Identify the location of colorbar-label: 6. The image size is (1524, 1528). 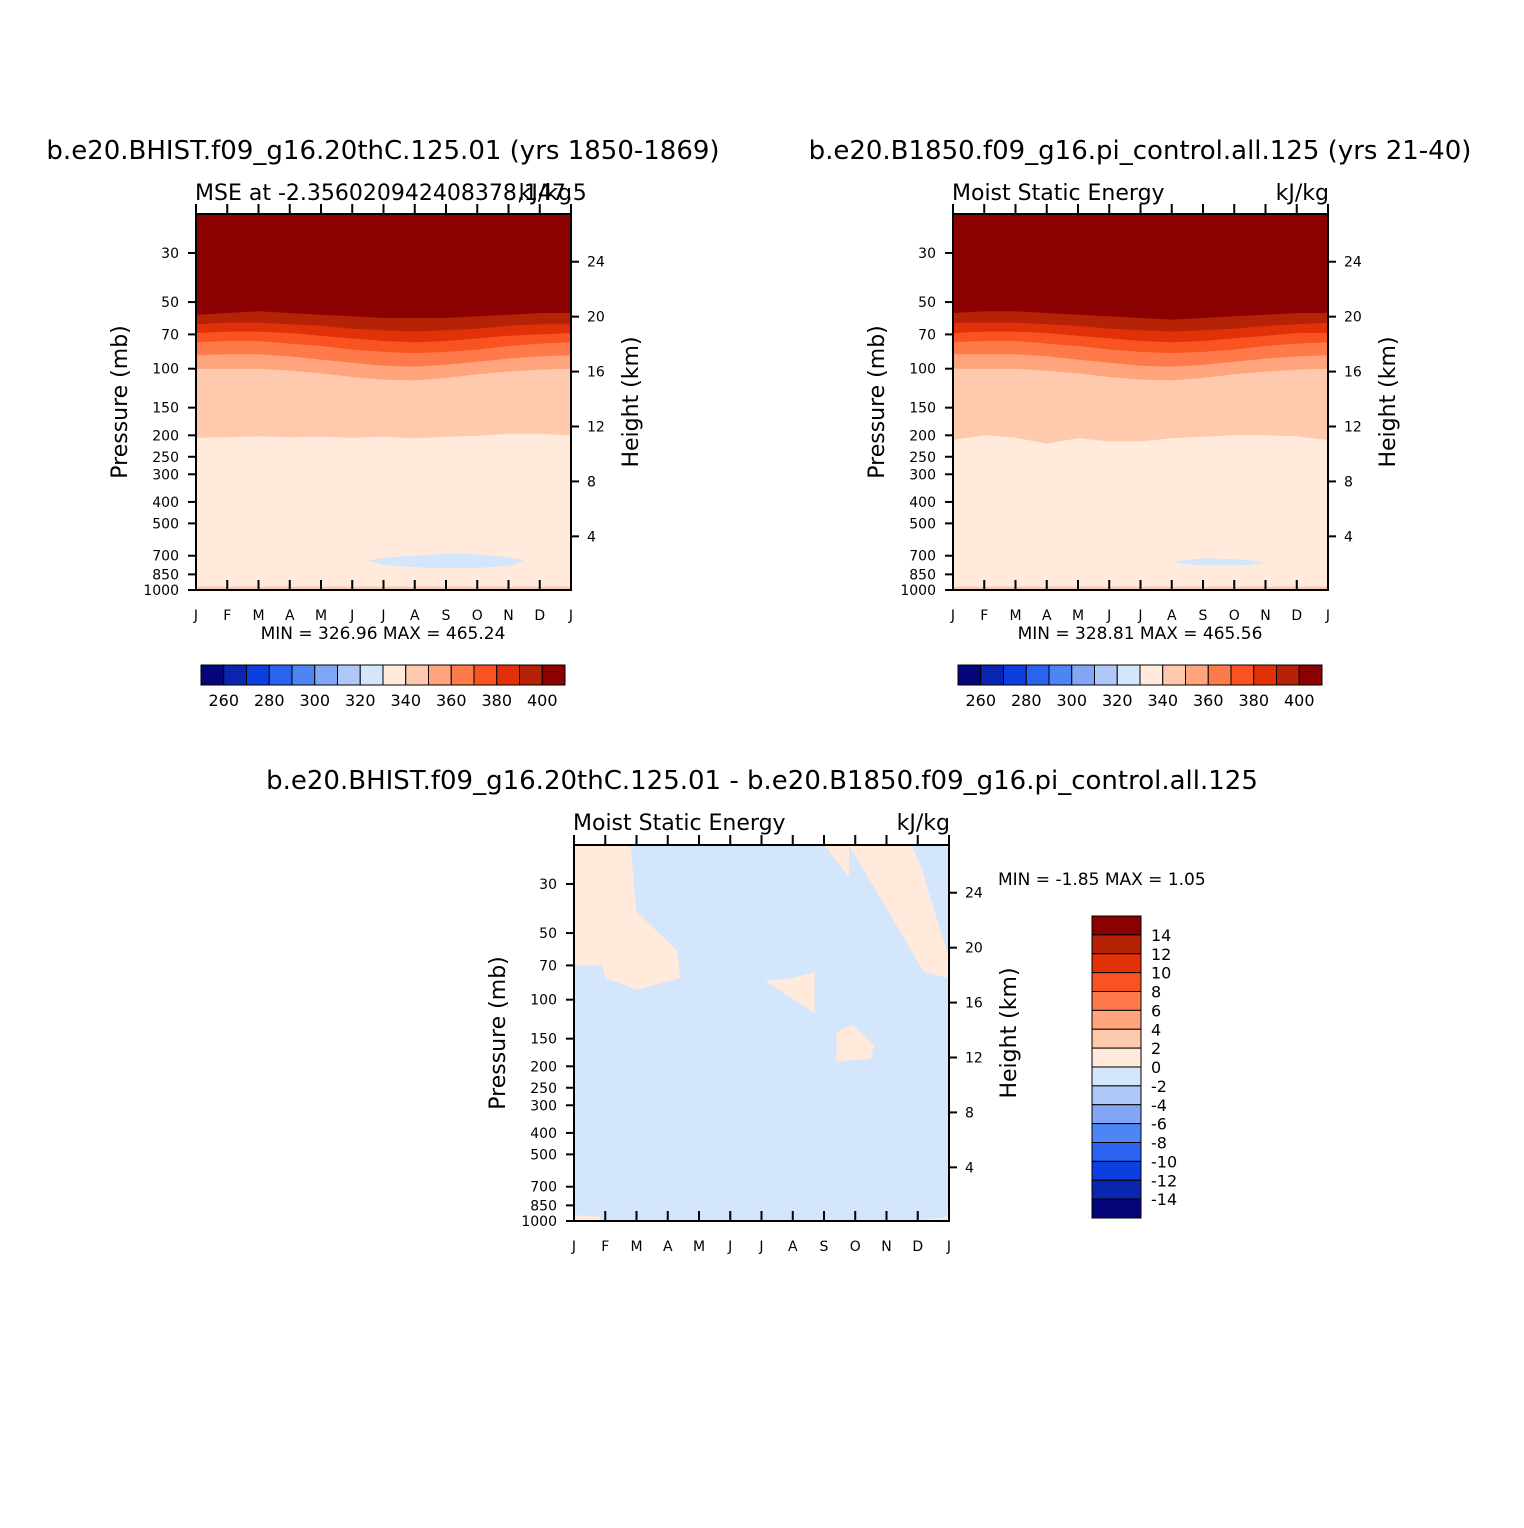
(1156, 1010).